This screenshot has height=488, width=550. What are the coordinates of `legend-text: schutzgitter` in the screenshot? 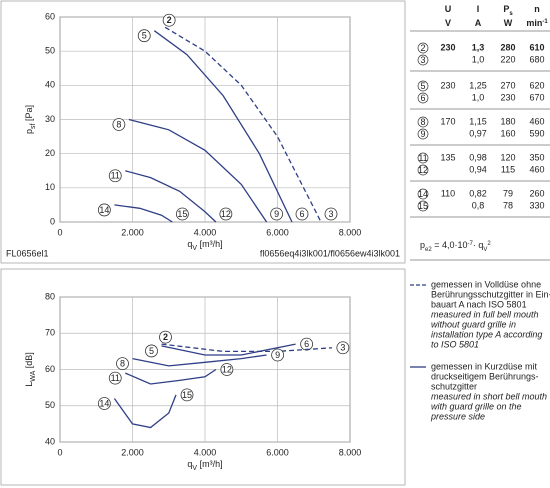 It's located at (454, 386).